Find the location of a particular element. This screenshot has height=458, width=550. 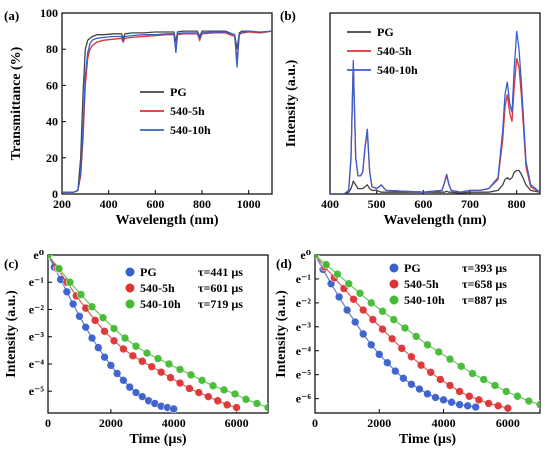

x-tick-label: 6000 is located at coordinates (237, 423).